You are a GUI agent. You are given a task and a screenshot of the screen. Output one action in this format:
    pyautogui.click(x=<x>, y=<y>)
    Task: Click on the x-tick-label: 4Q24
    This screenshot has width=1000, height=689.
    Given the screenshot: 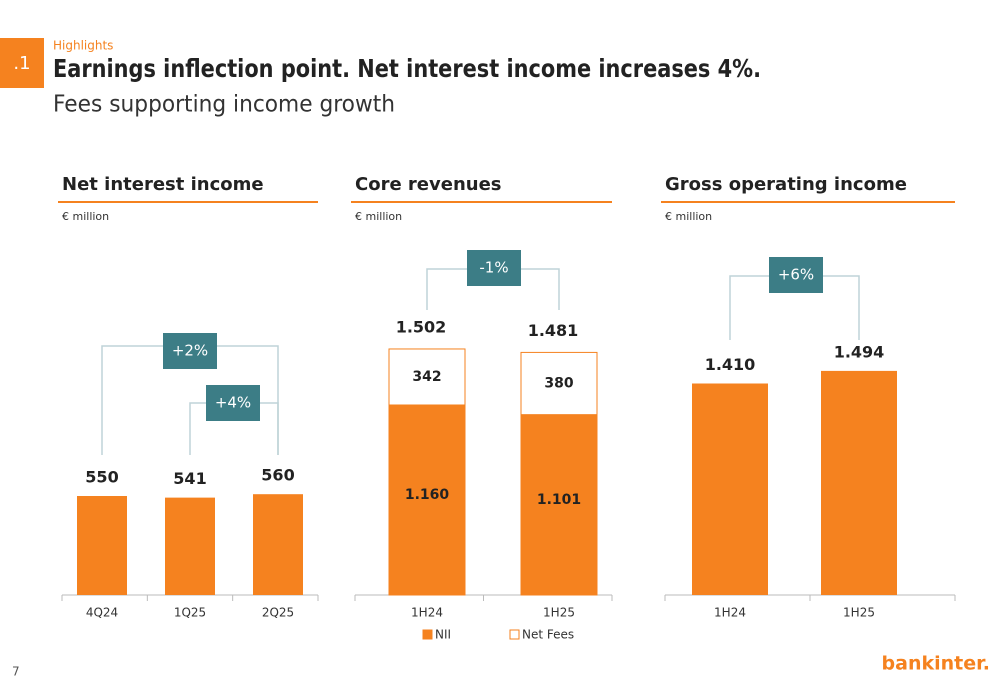 What is the action you would take?
    pyautogui.click(x=102, y=613)
    